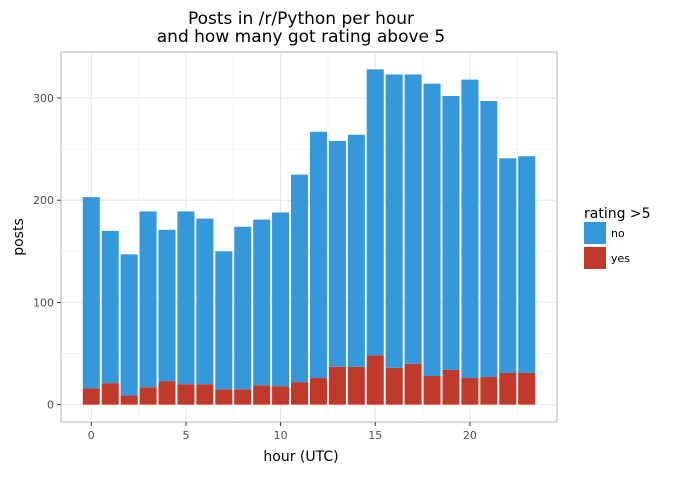  Describe the element at coordinates (620, 258) in the screenshot. I see `legend-label-yes: yes` at that location.